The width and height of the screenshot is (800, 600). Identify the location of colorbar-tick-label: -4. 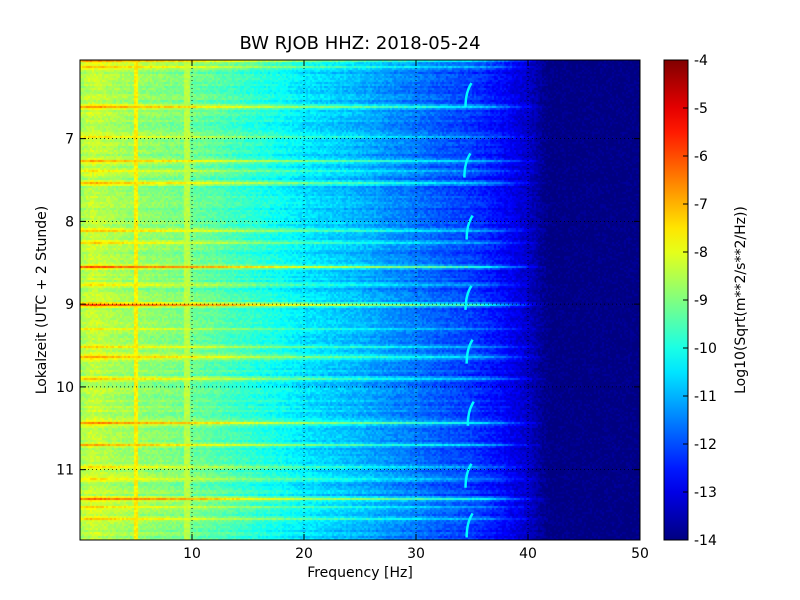
(701, 61).